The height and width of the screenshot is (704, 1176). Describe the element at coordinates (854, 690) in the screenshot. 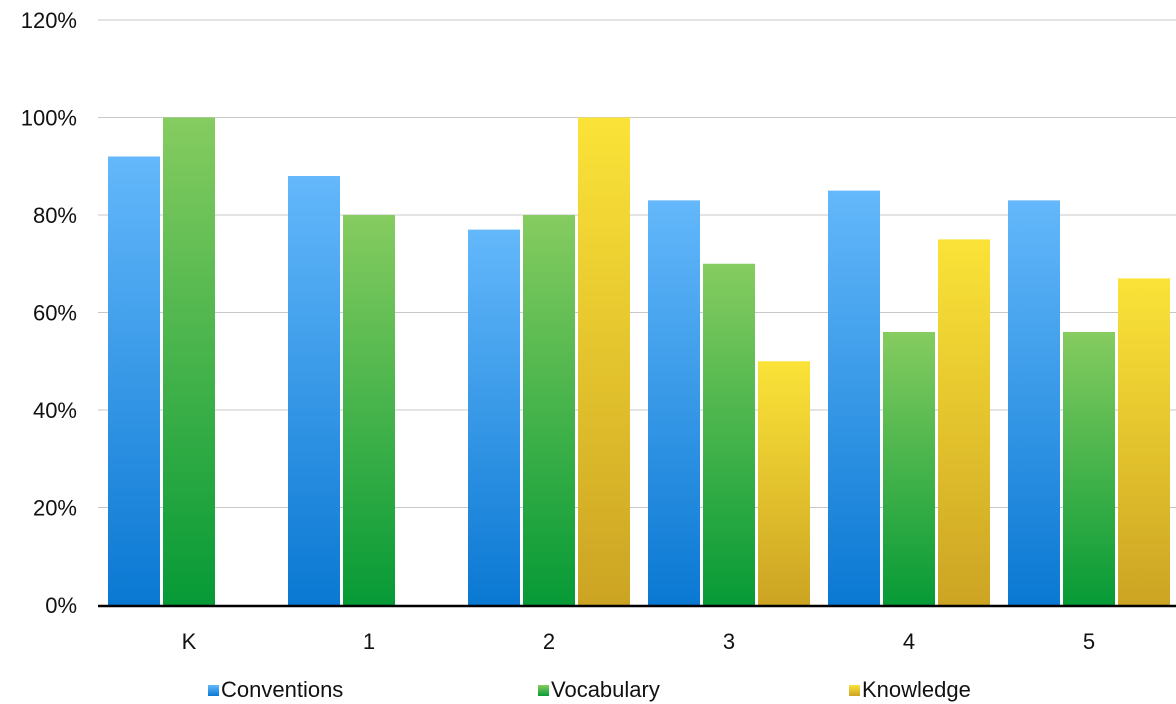

I see `legend-swatch-knowledge` at that location.